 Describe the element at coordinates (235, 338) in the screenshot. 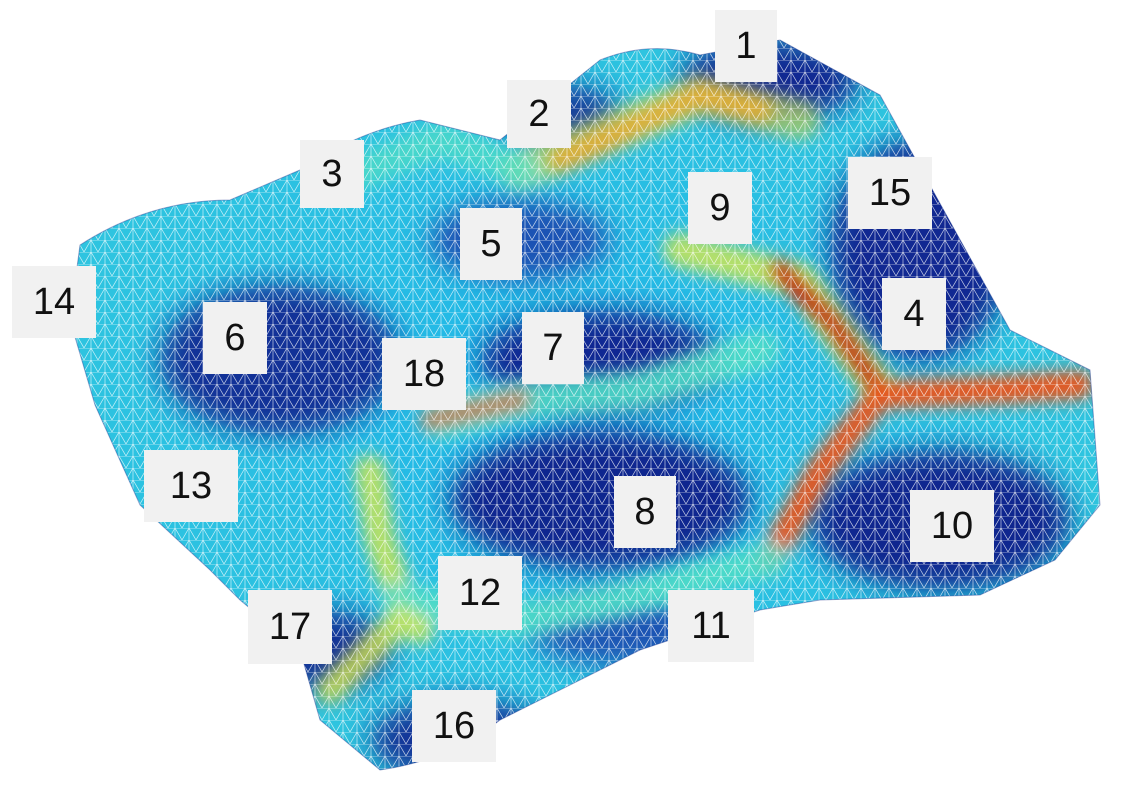

I see `label-6: 6` at that location.